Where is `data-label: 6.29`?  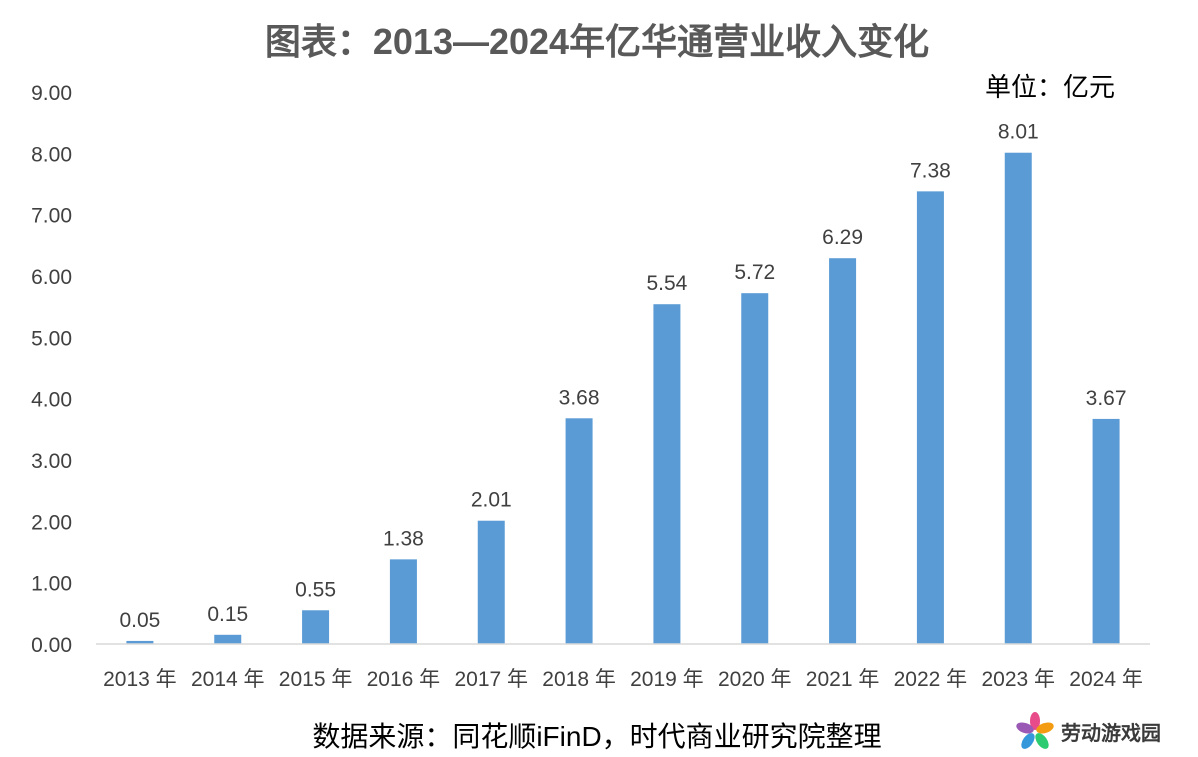 data-label: 6.29 is located at coordinates (842, 237).